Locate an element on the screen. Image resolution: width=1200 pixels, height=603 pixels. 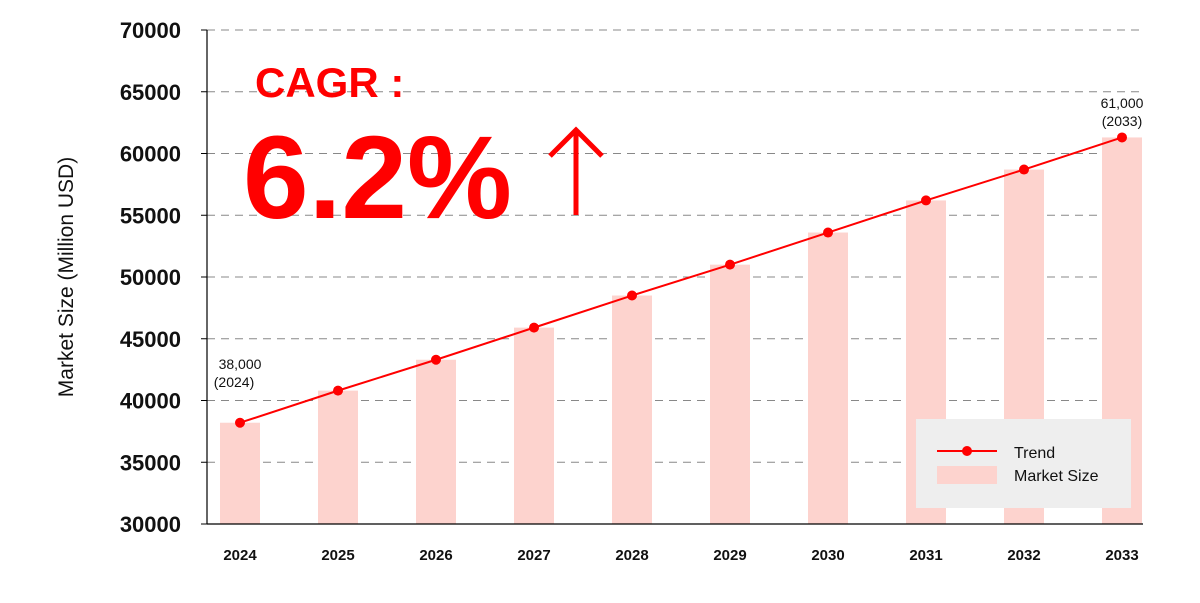
legend-trend-label: Trend is located at coordinates (1034, 453).